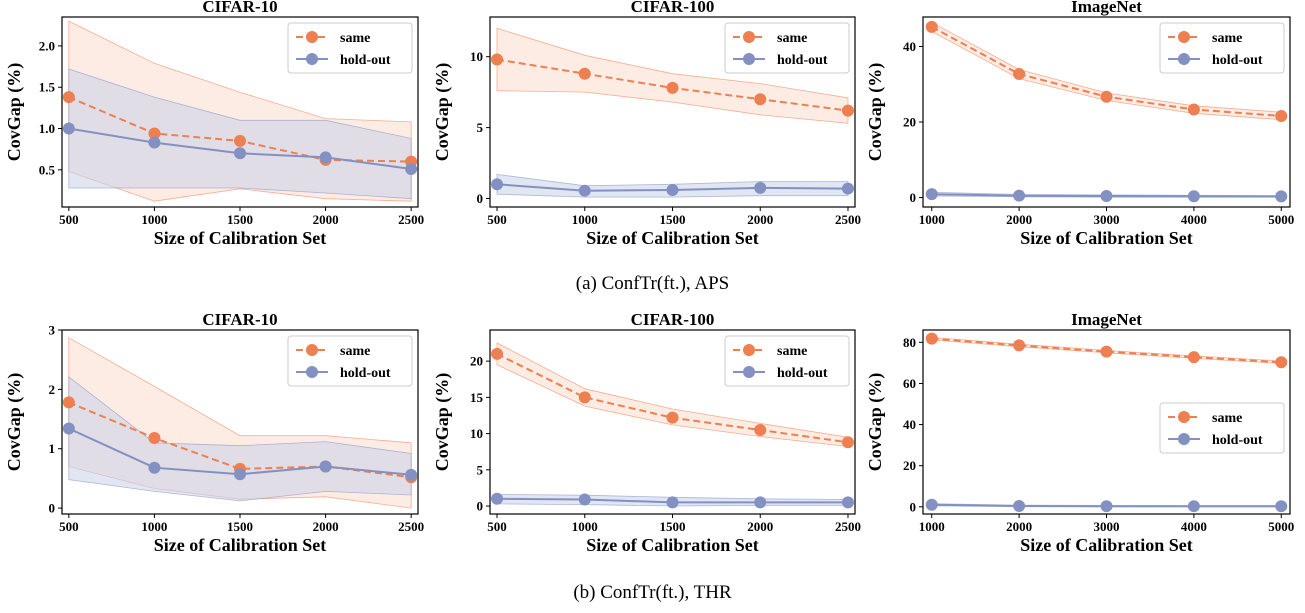  Describe the element at coordinates (652, 283) in the screenshot. I see `caption-a: (a) ConfTr(ft.), APS` at that location.